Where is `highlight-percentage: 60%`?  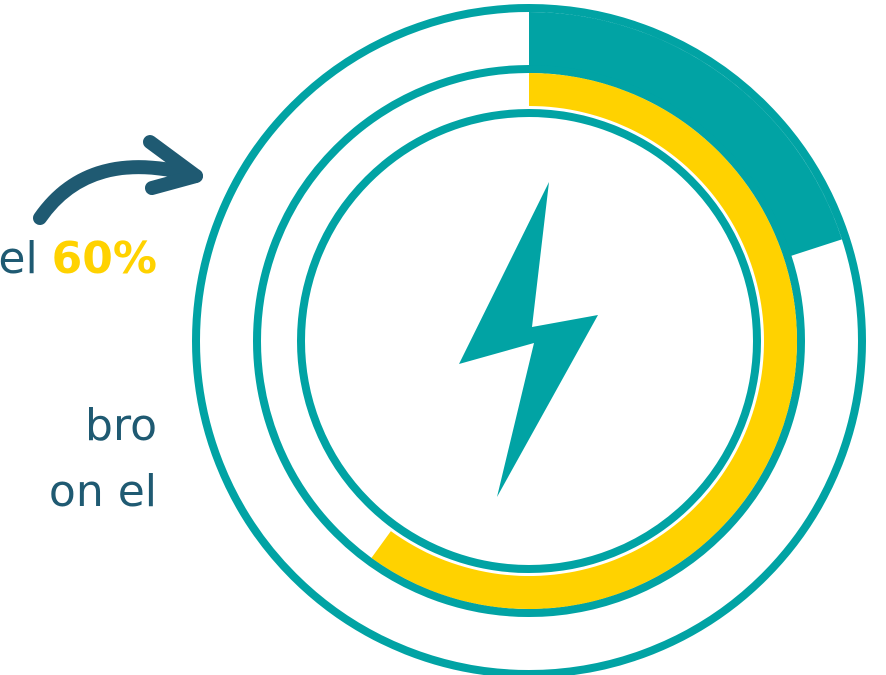 highlight-percentage: 60% is located at coordinates (104, 258).